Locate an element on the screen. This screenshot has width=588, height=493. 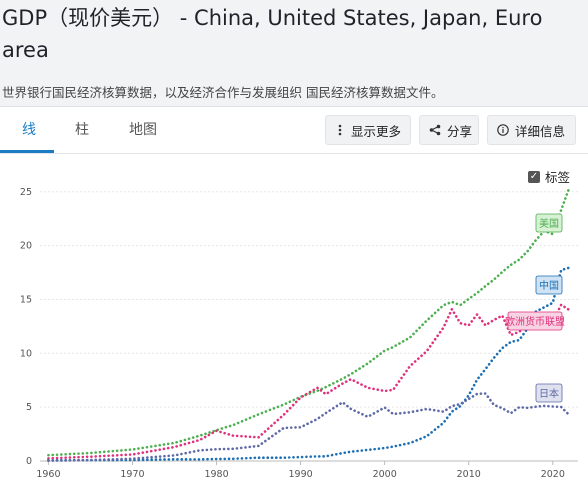
y-tick-label: 20 is located at coordinates (26, 246).